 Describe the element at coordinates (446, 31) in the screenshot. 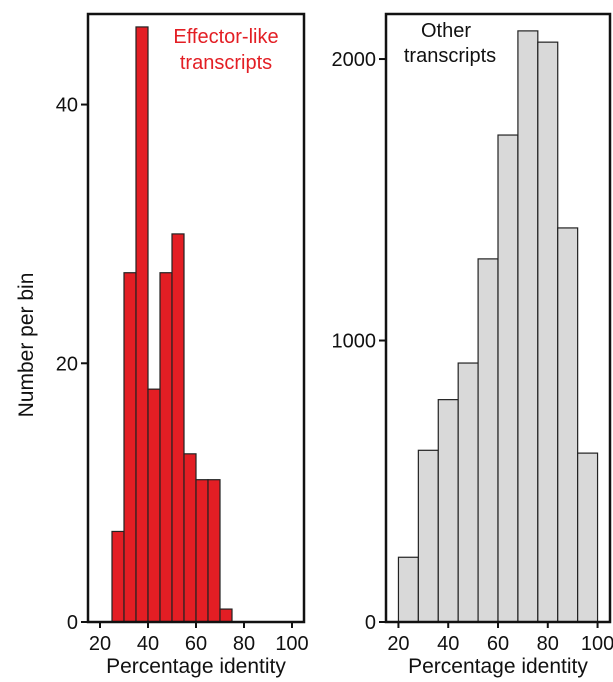

I see `annotation-line-1: Other` at that location.